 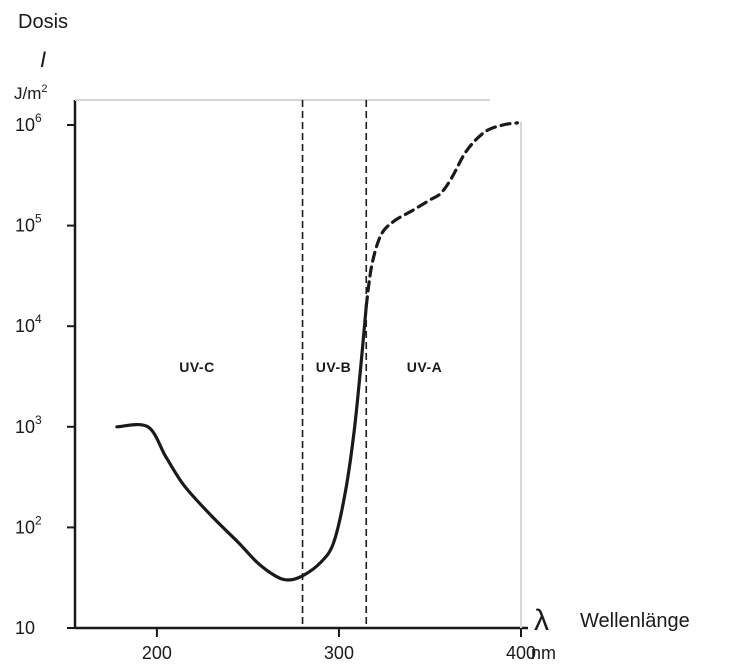 I want to click on y-tick-label: 10⁶, so click(x=28, y=123).